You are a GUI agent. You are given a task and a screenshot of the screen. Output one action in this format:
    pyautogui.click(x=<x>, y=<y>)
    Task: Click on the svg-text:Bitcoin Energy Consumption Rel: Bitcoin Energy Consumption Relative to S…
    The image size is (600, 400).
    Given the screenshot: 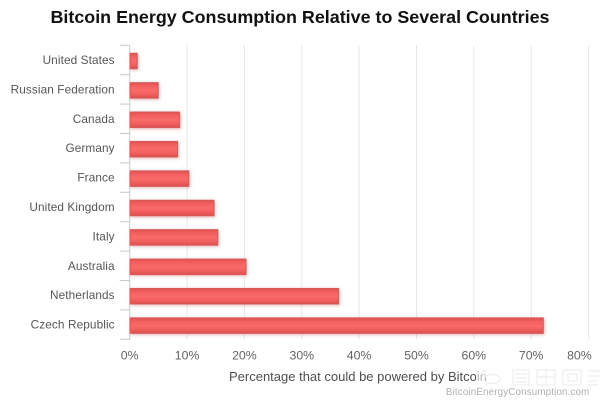 What is the action you would take?
    pyautogui.click(x=299, y=17)
    